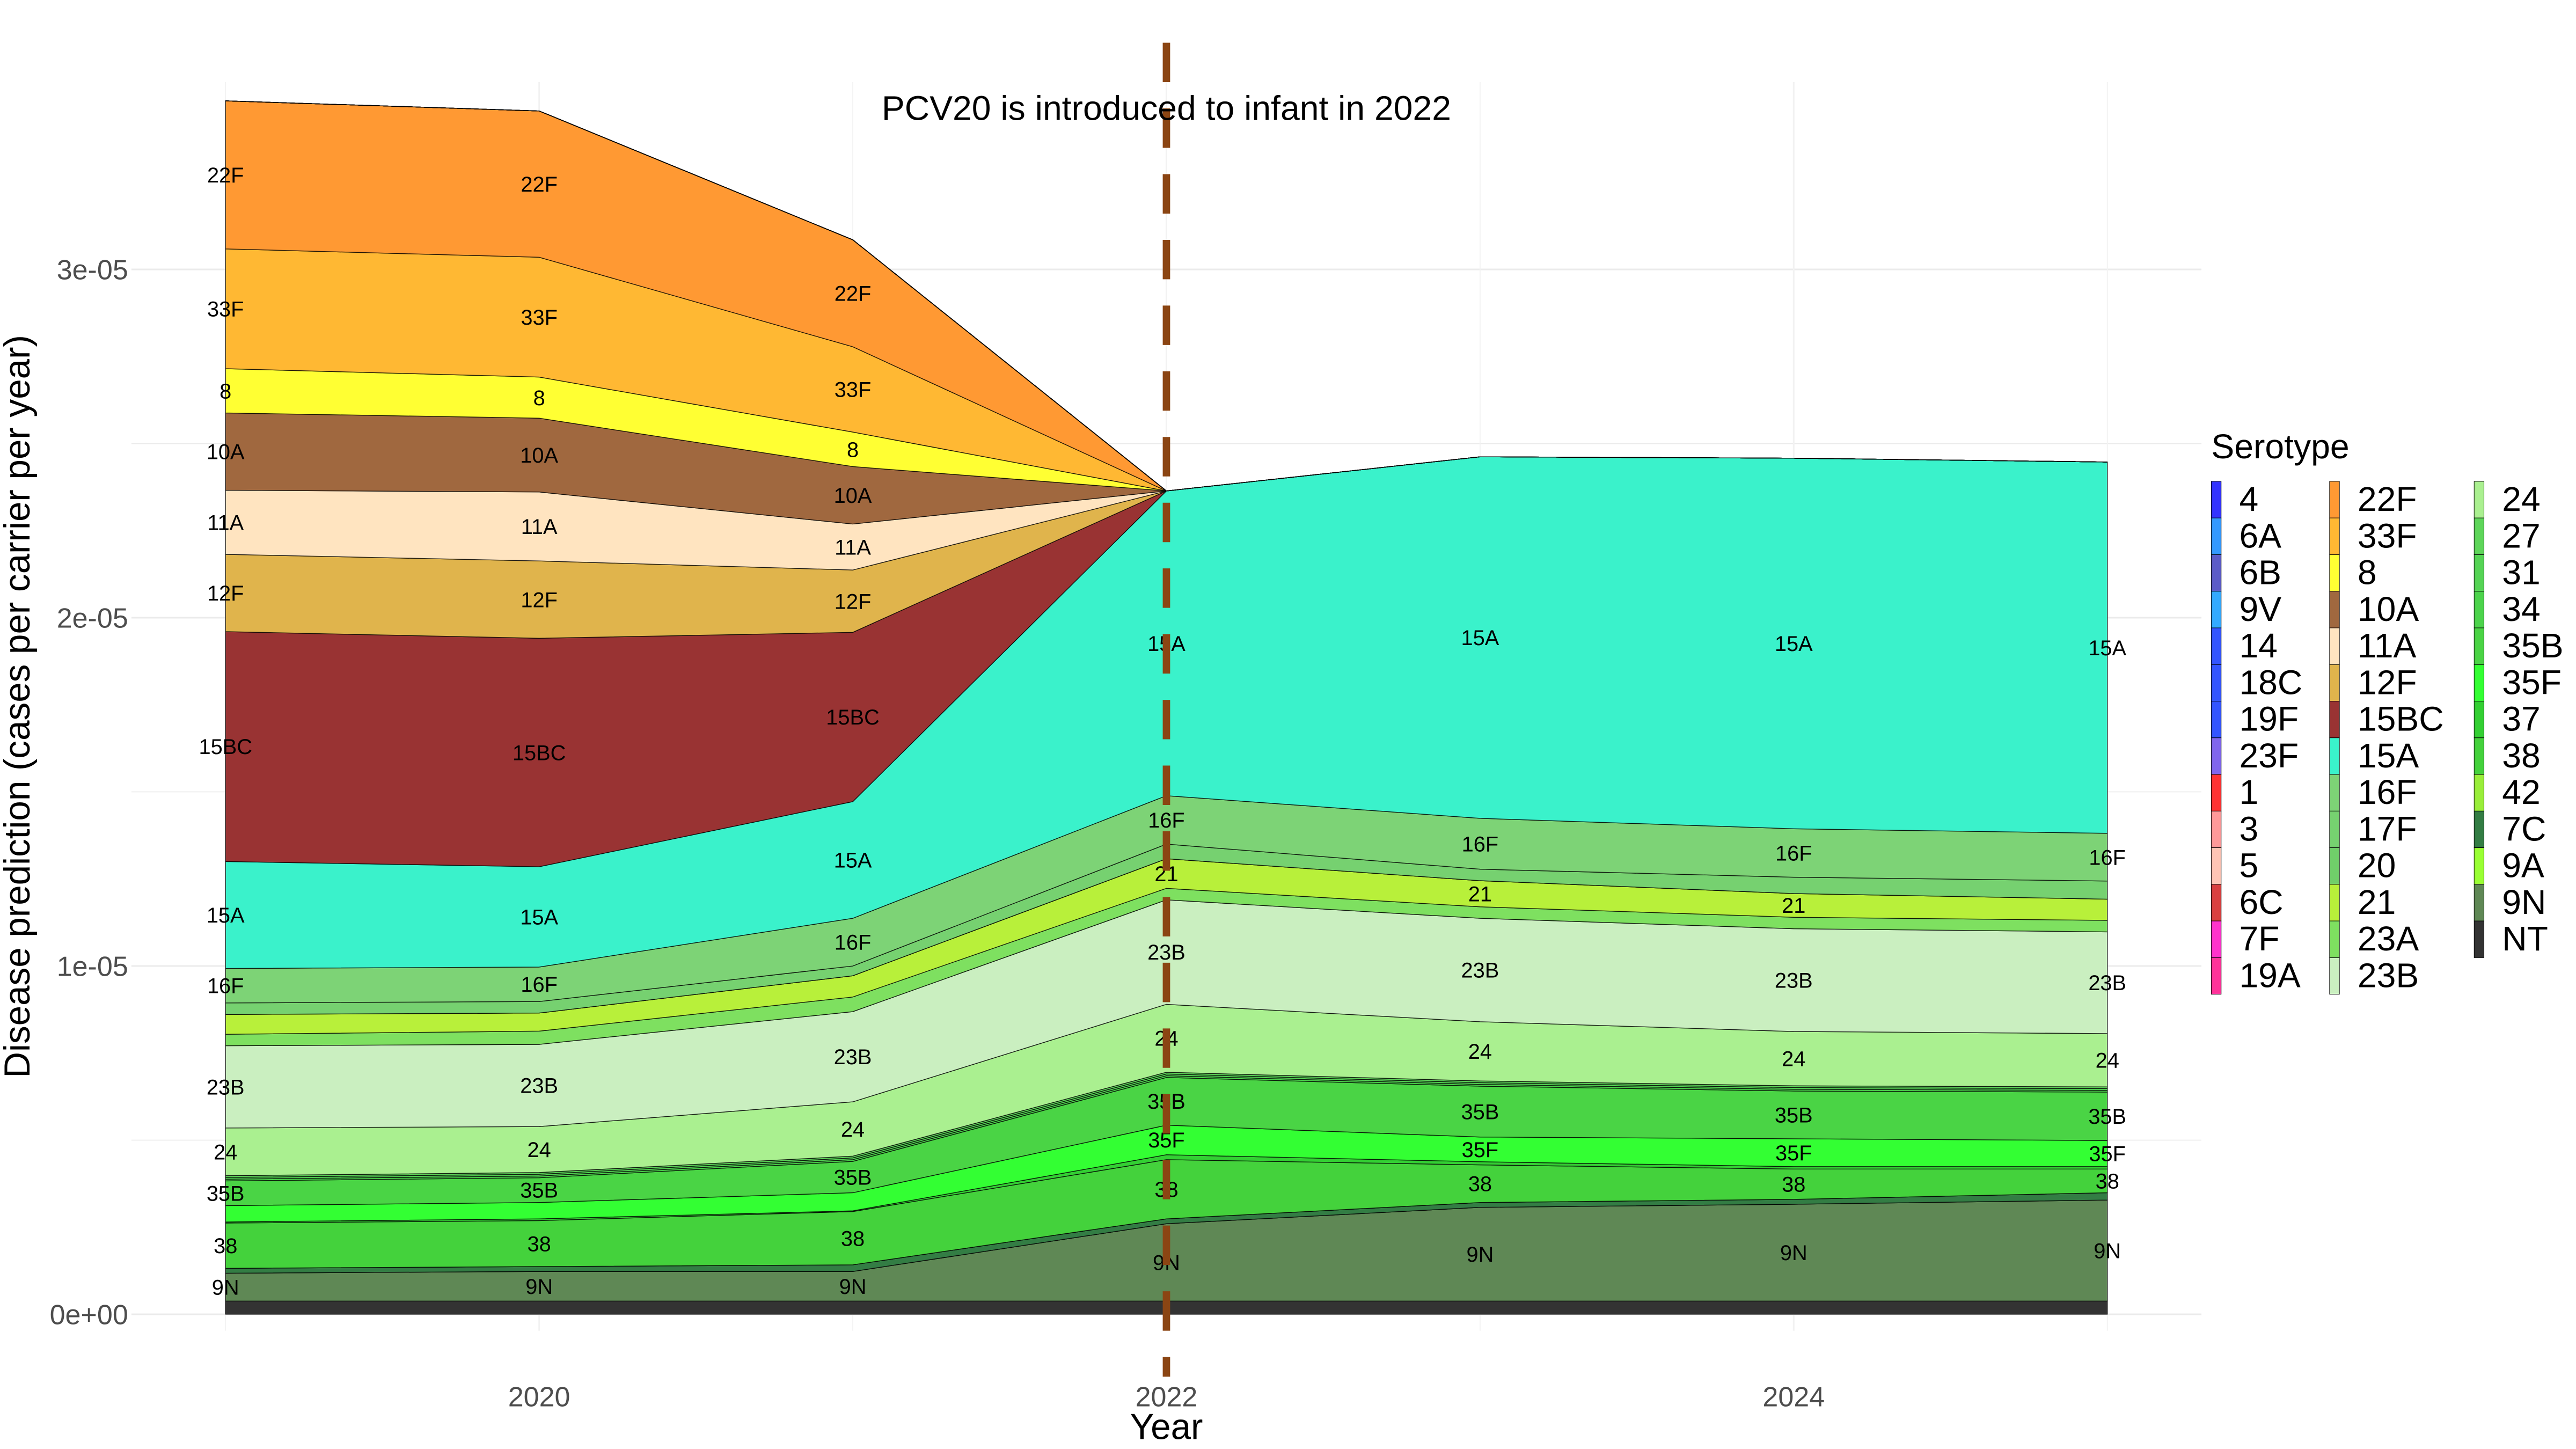  Describe the element at coordinates (2248, 499) in the screenshot. I see `legend-label: 4` at that location.